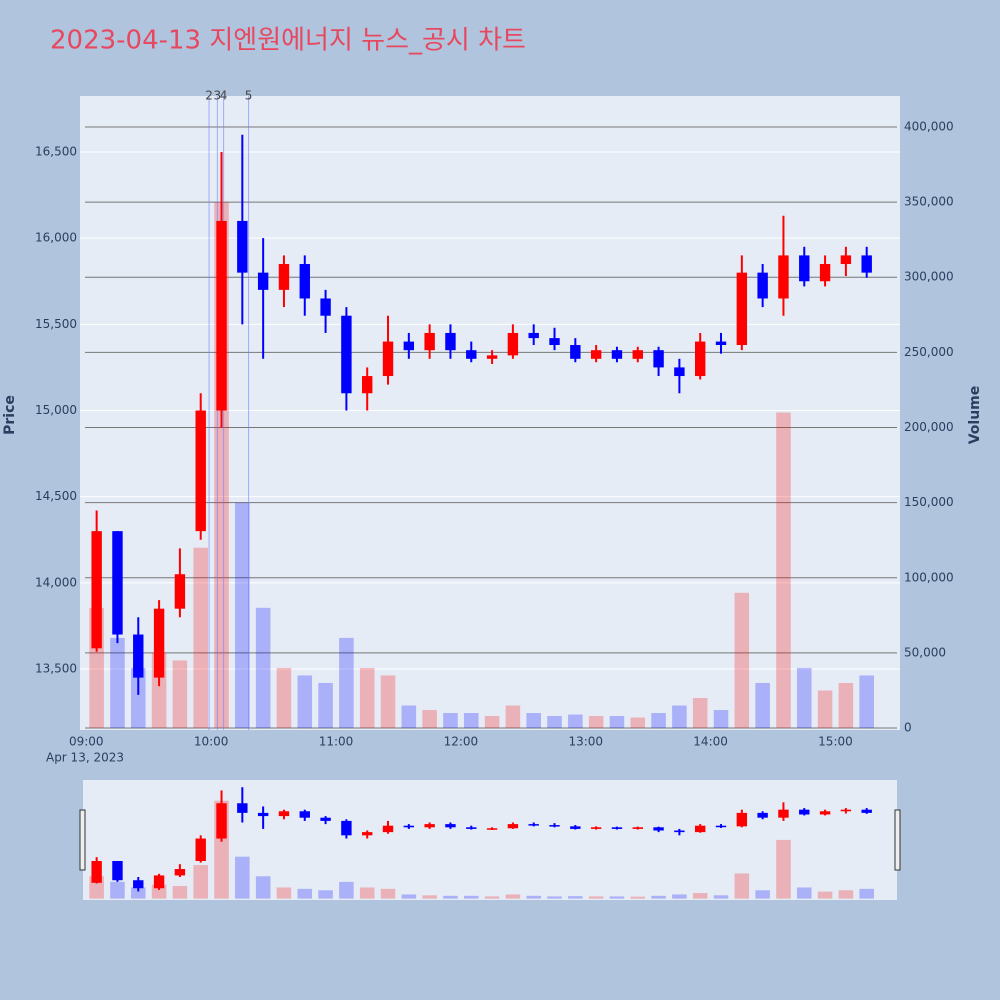  I want to click on x-tick-label: 12:00, so click(461, 742).